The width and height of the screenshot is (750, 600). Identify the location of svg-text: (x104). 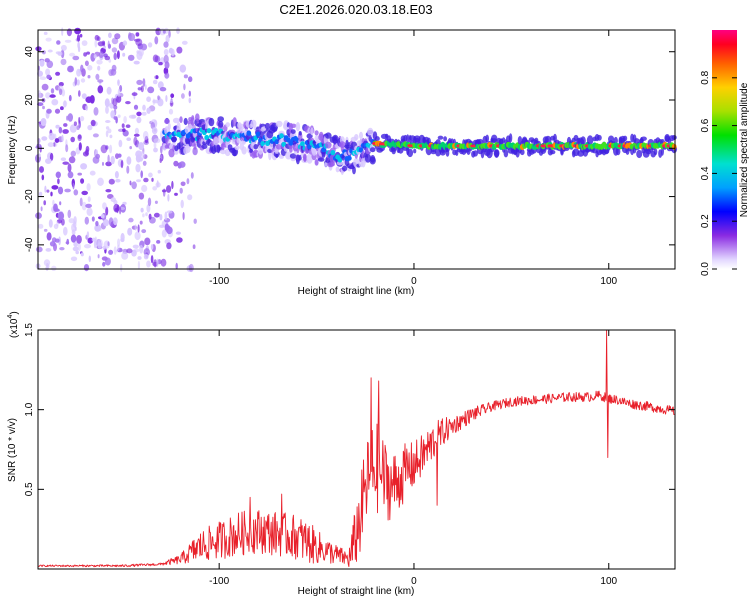
(13, 324).